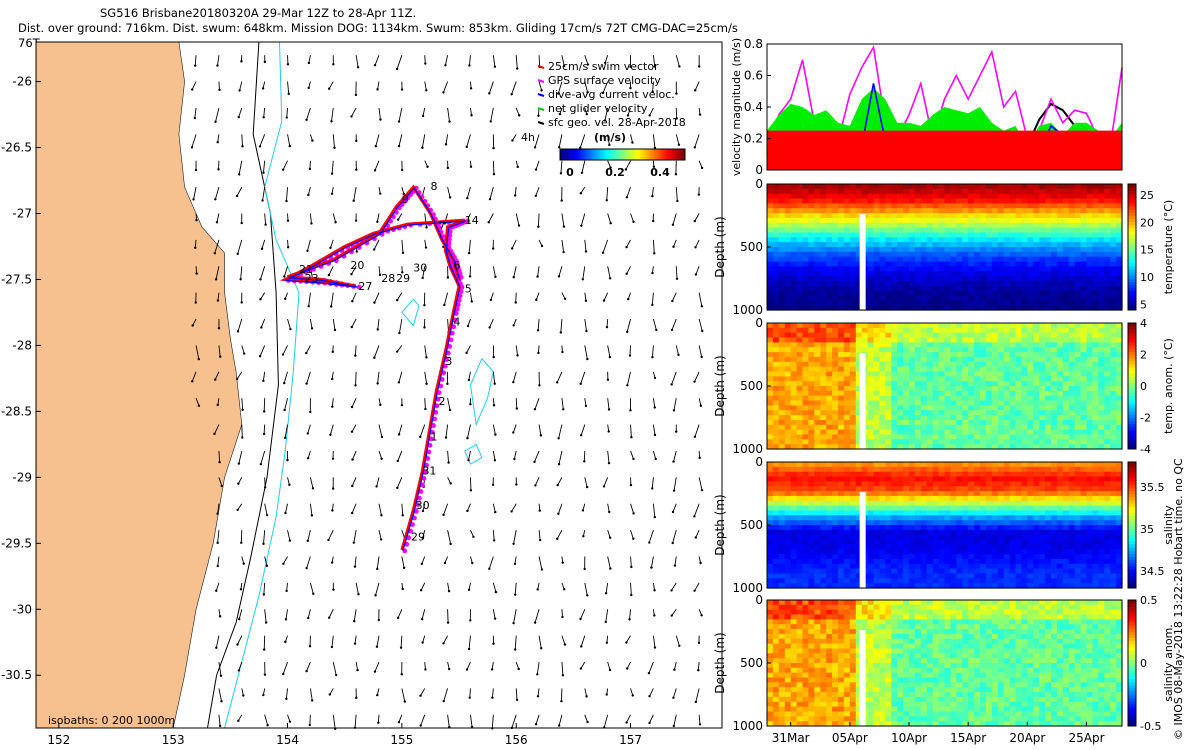 This screenshot has width=1200, height=750. What do you see at coordinates (751, 386) in the screenshot?
I see `section-ytick-label: 500` at bounding box center [751, 386].